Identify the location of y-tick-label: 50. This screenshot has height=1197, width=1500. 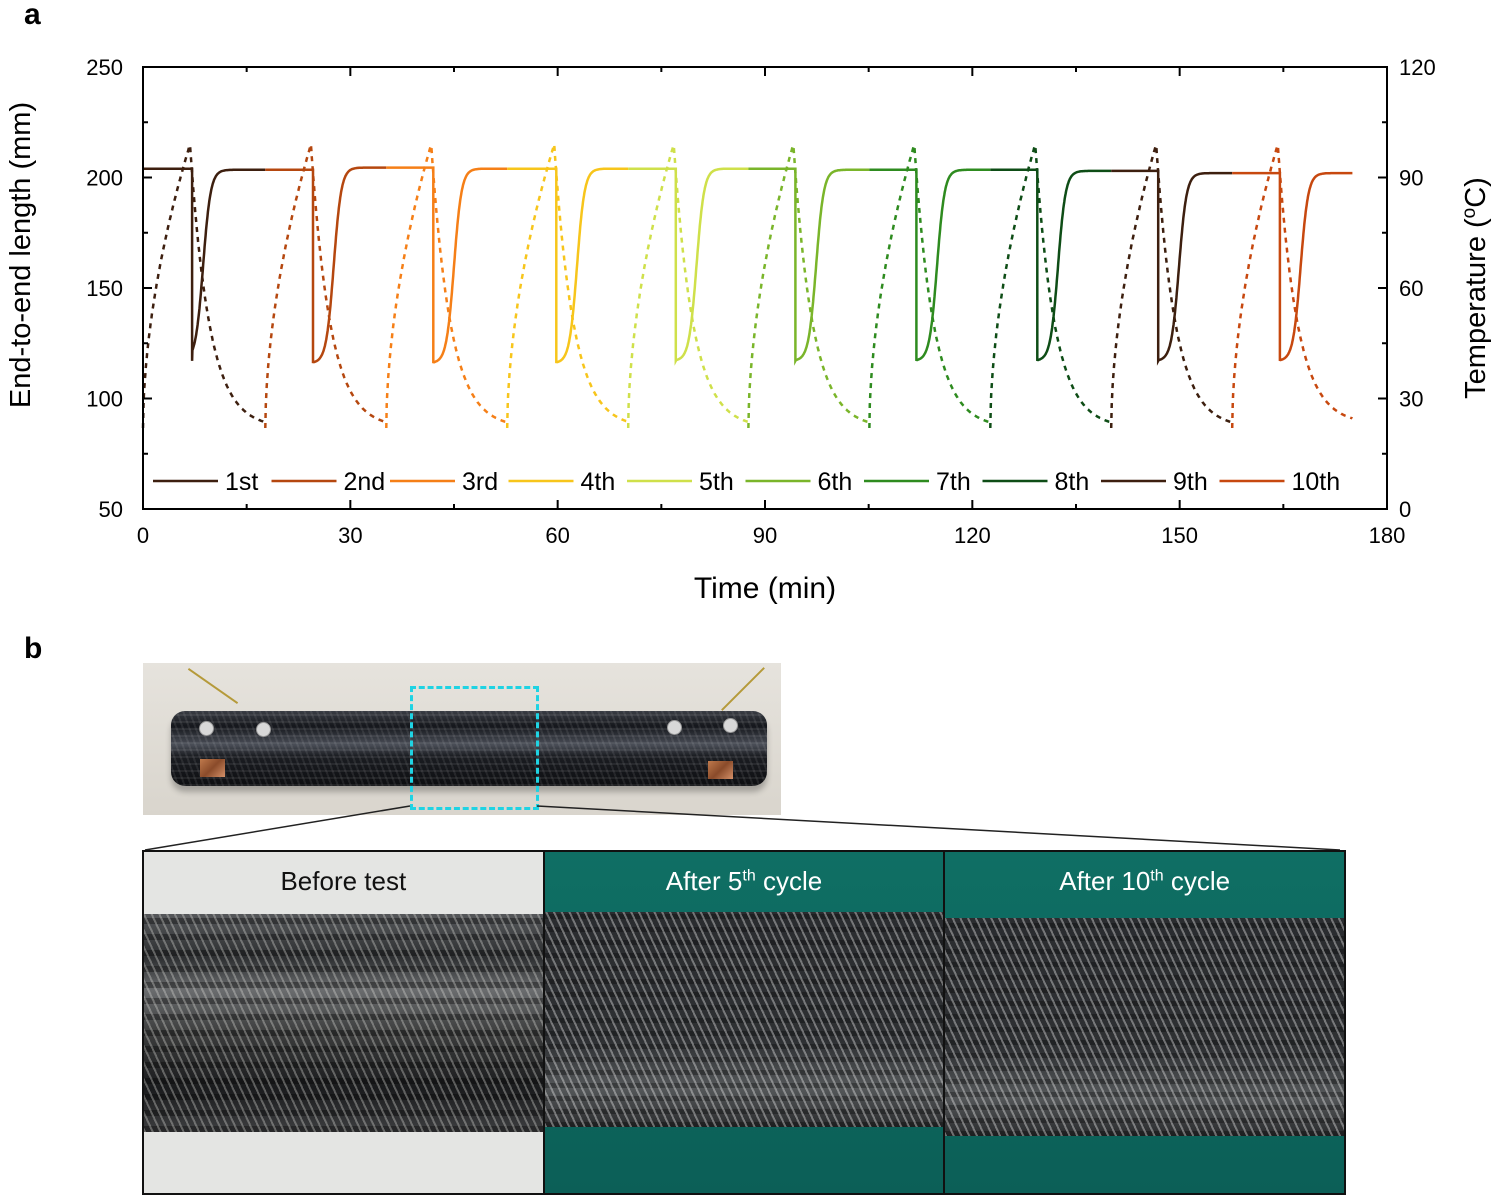
(111, 509).